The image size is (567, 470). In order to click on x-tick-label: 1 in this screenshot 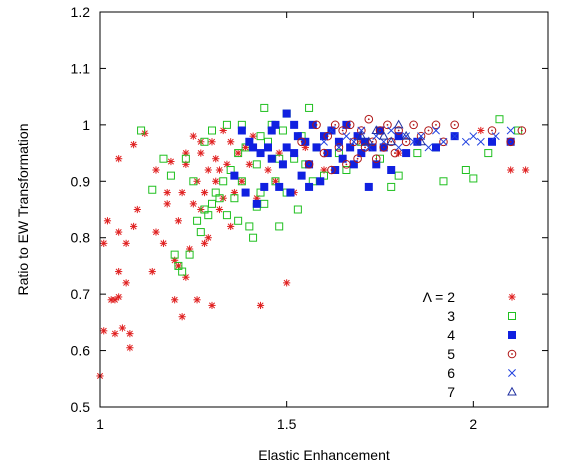, I will do `click(100, 424)`.